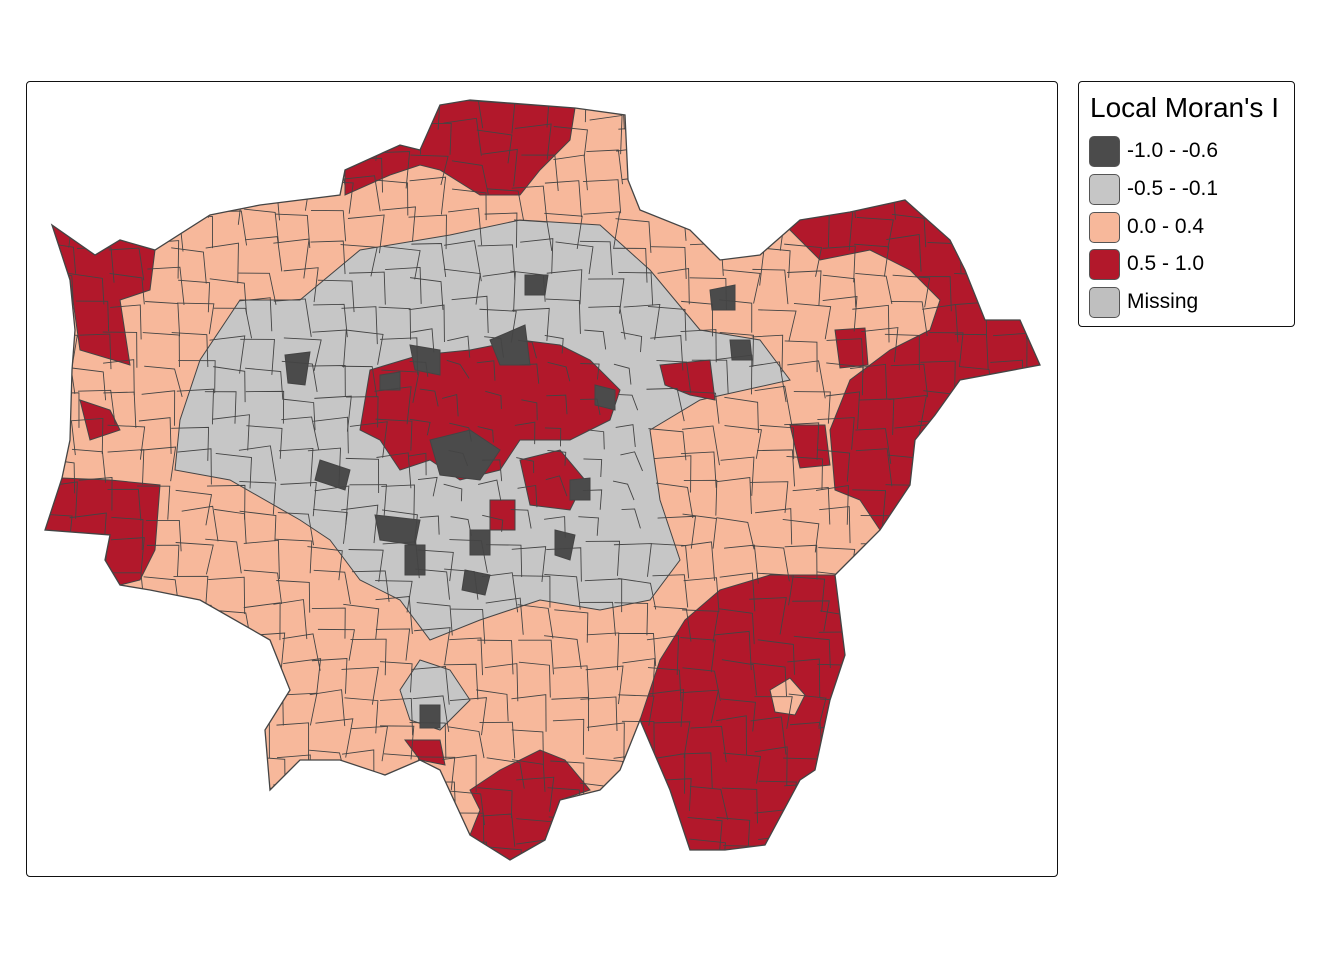 Image resolution: width=1344 pixels, height=960 pixels. I want to click on legend-item: 0.5 - 1.0, so click(1146, 264).